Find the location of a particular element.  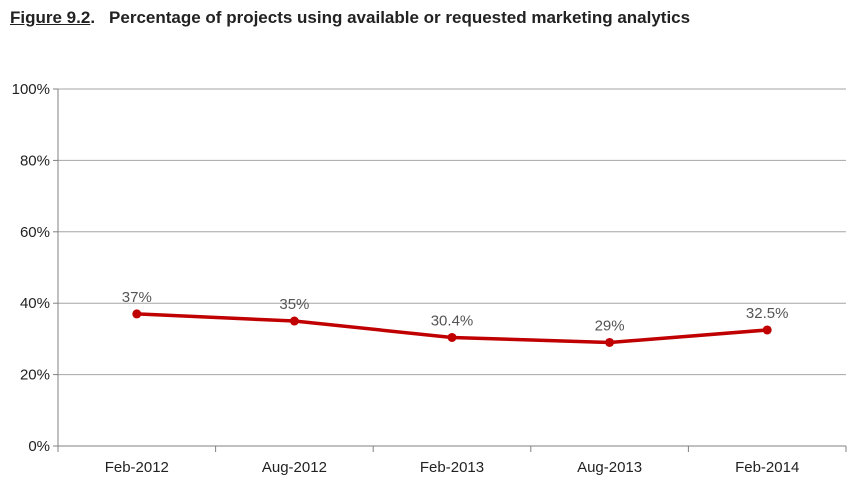

y-tick-label: 0% is located at coordinates (39, 446).